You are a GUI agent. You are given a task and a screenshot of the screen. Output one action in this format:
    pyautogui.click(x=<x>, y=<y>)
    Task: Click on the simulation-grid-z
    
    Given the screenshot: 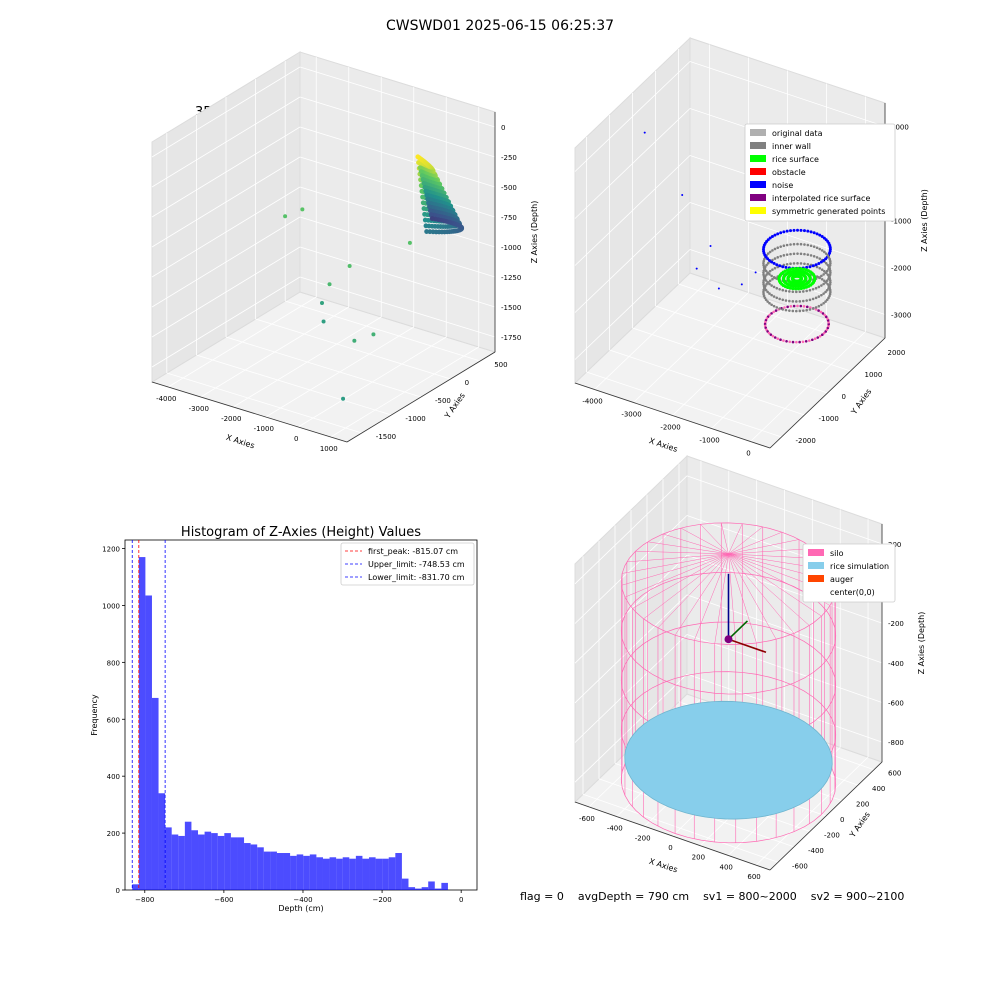 What is the action you would take?
    pyautogui.click(x=631, y=609)
    